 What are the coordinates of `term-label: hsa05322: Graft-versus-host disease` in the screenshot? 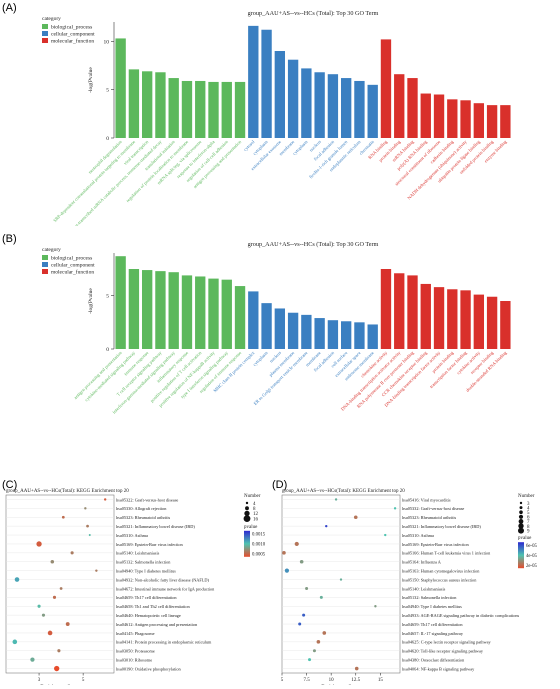 It's located at (147, 499).